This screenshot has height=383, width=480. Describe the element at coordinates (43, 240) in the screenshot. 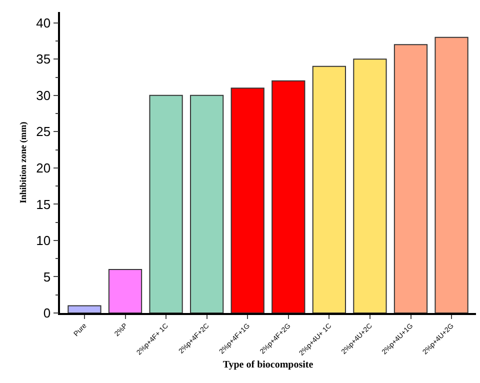

I see `y-tick-label: 10` at that location.